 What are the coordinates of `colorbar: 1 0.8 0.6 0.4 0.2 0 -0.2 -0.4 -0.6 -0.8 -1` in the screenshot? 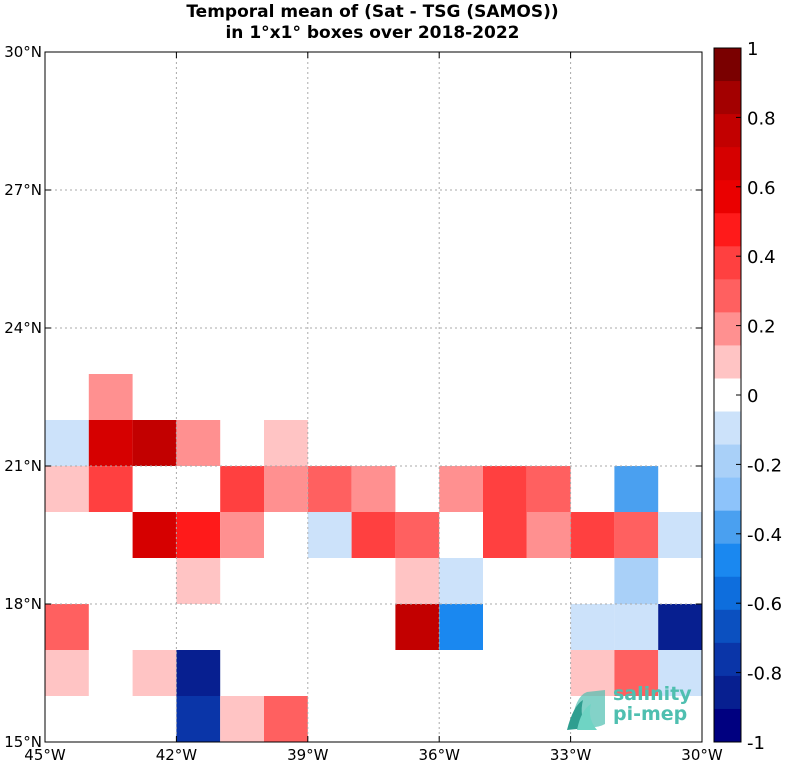 It's located at (747, 396).